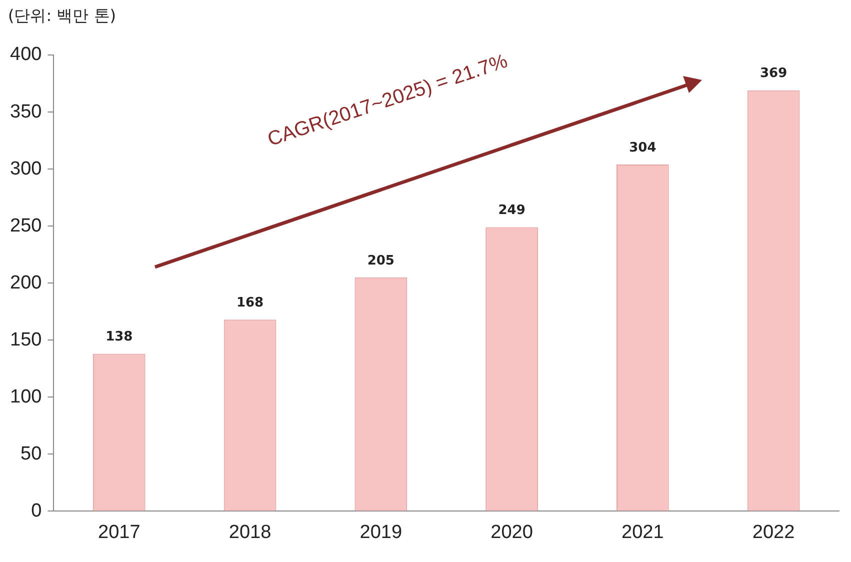 This screenshot has height=562, width=851. I want to click on data-label: 205, so click(380, 260).